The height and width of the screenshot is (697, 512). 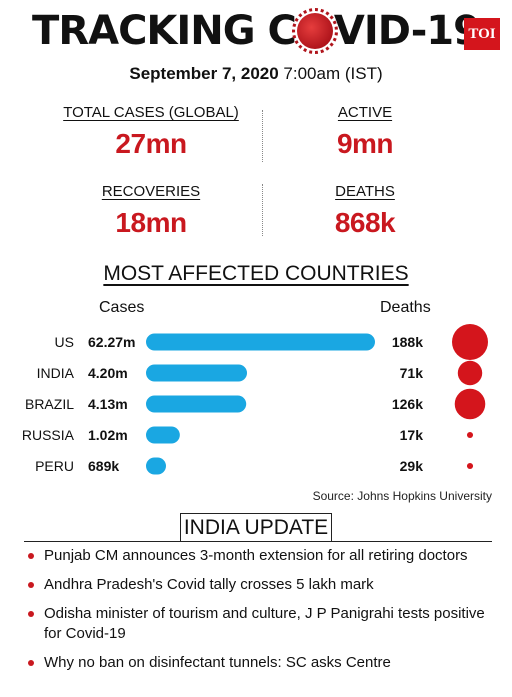 I want to click on cases-bar-us, so click(x=260, y=342).